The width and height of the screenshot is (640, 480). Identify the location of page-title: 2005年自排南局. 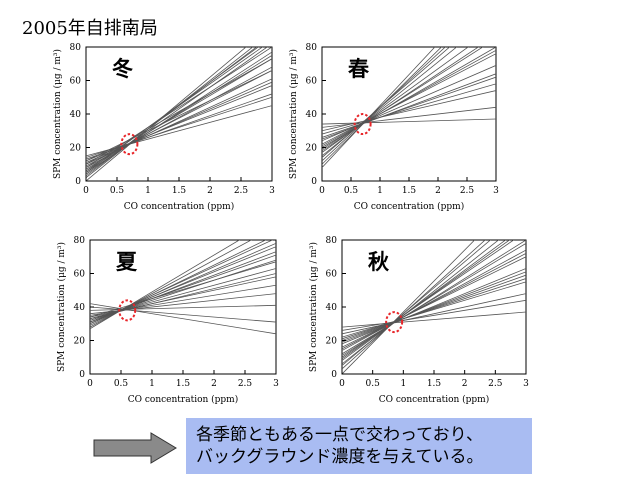
(90, 28).